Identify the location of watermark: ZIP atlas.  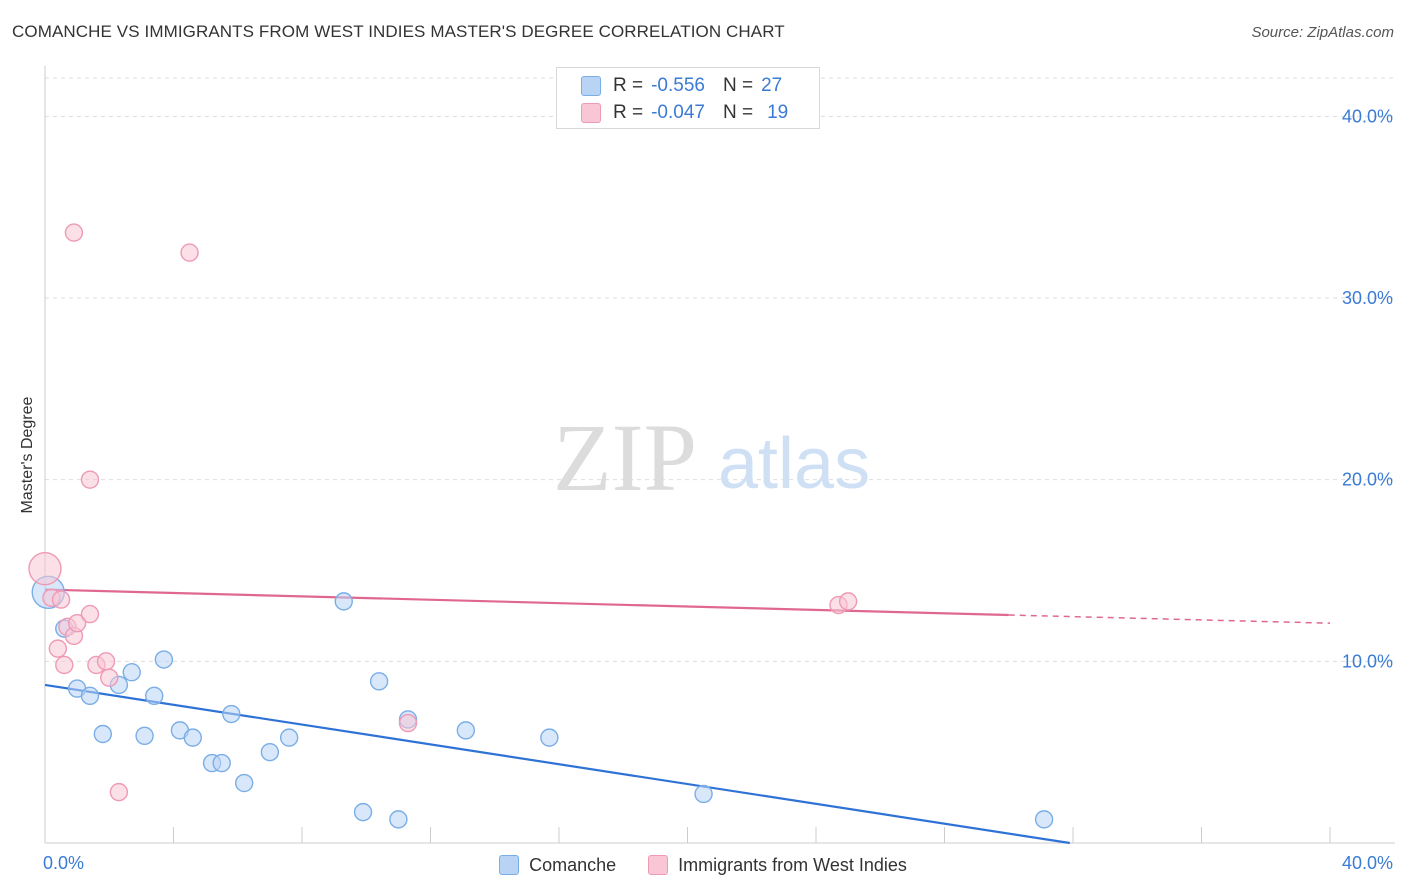
(711, 457).